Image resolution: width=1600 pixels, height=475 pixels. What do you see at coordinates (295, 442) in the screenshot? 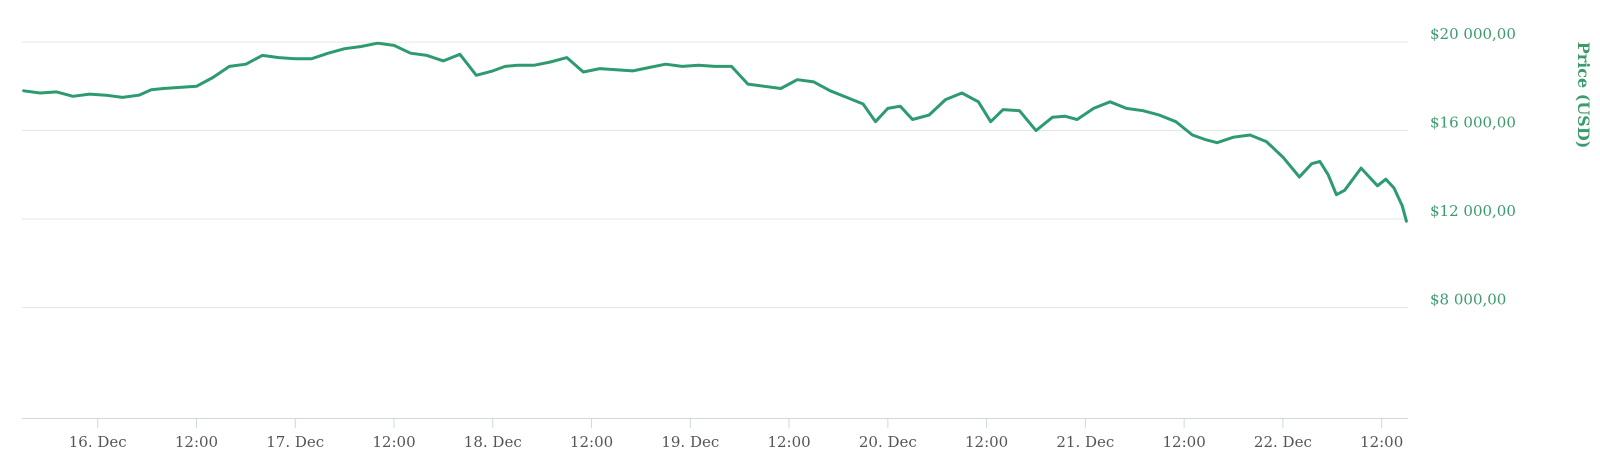
I see `x-tick-label: 17. Dec` at bounding box center [295, 442].